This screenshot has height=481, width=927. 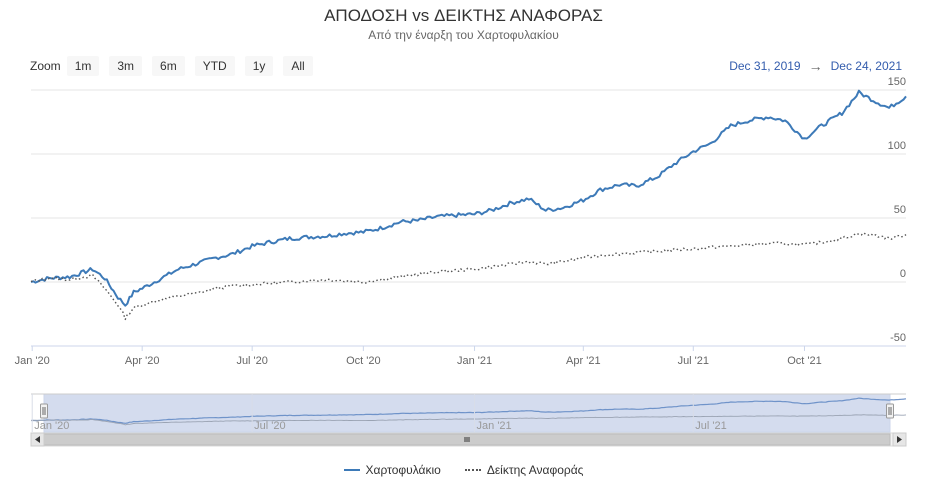 I want to click on legend-item-portfolio: Χαρτοφυλάκιο, so click(x=392, y=470).